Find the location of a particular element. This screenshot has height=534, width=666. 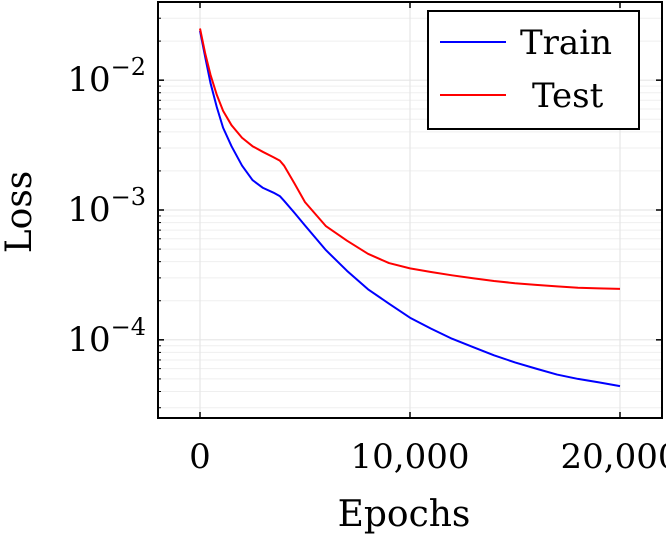

x-tick-label: 10,000 is located at coordinates (410, 457).